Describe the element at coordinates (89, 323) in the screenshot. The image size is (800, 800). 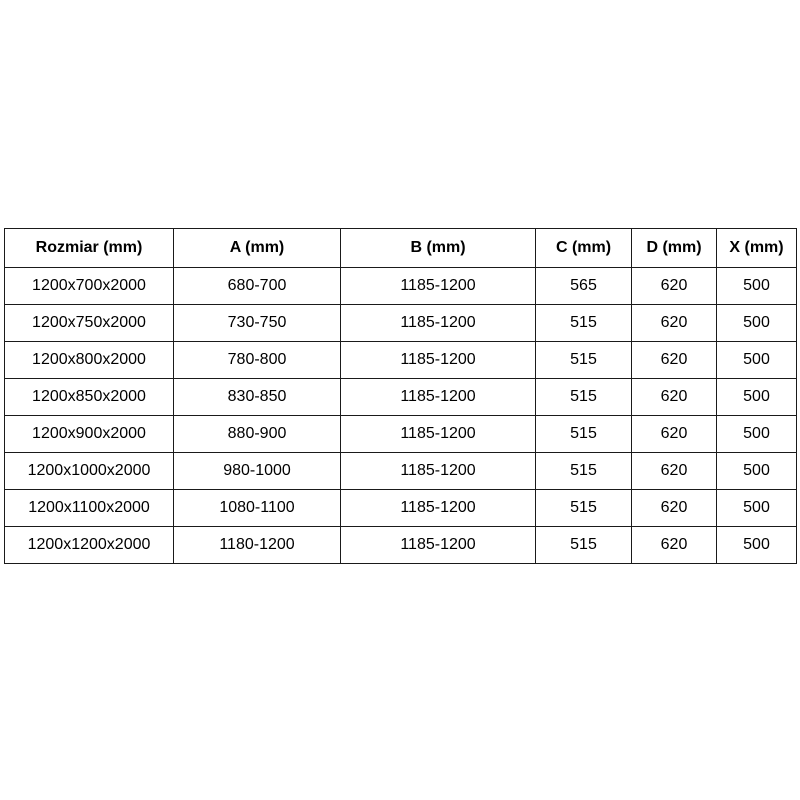
I see `table-cell: 1200x750x2000` at that location.